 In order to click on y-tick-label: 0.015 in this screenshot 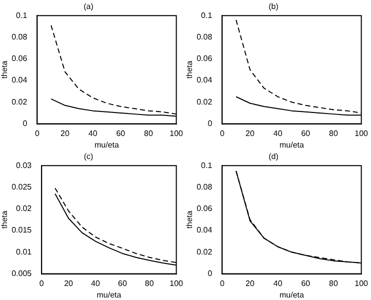, I will do `click(22, 230)`.